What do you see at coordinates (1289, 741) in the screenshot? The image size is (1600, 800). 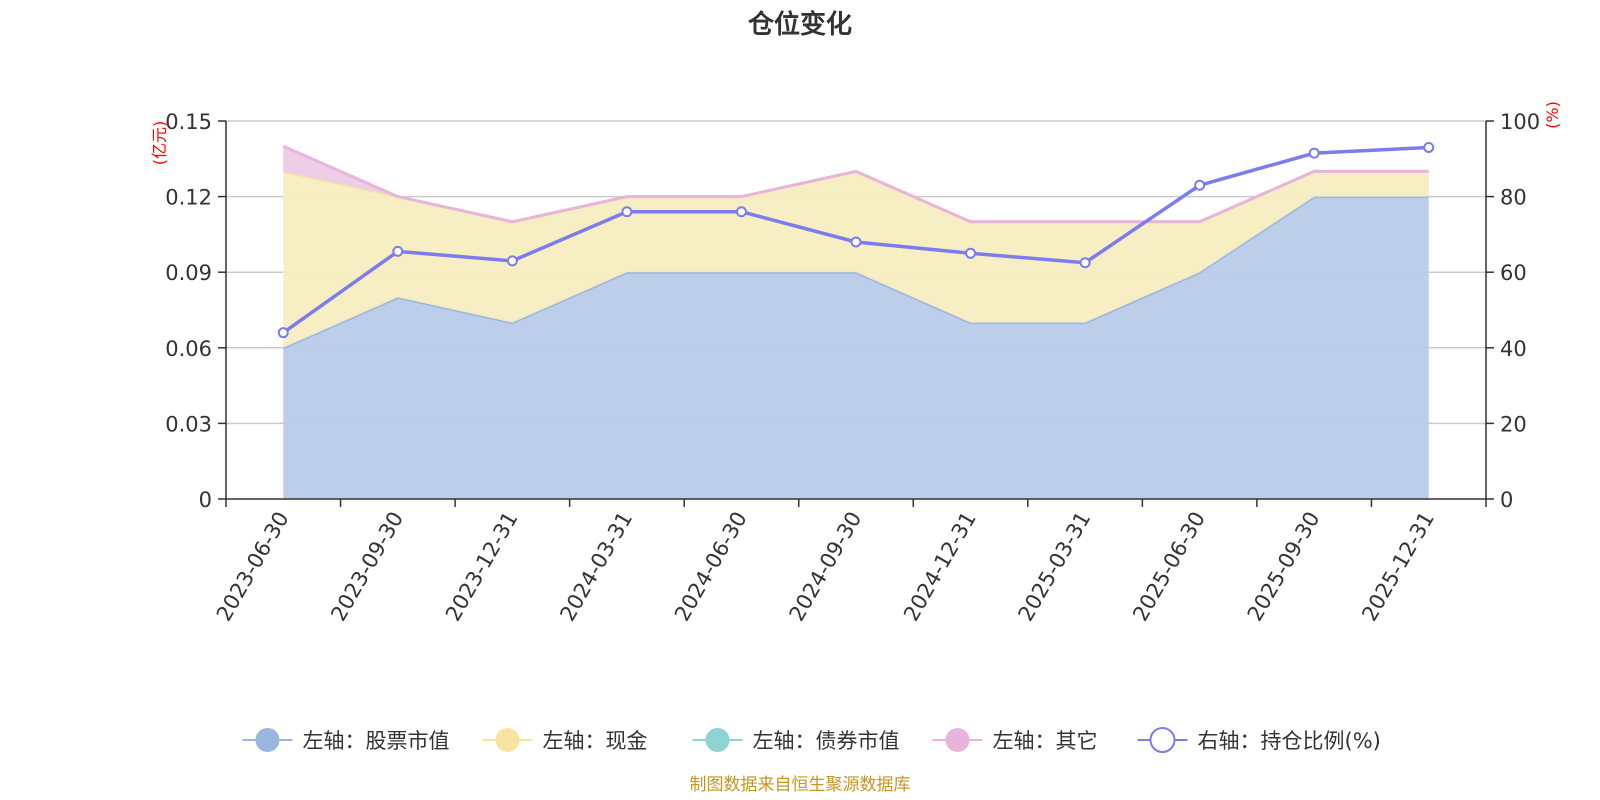 I see `legend-label: 右轴：持仓比例(%)` at bounding box center [1289, 741].